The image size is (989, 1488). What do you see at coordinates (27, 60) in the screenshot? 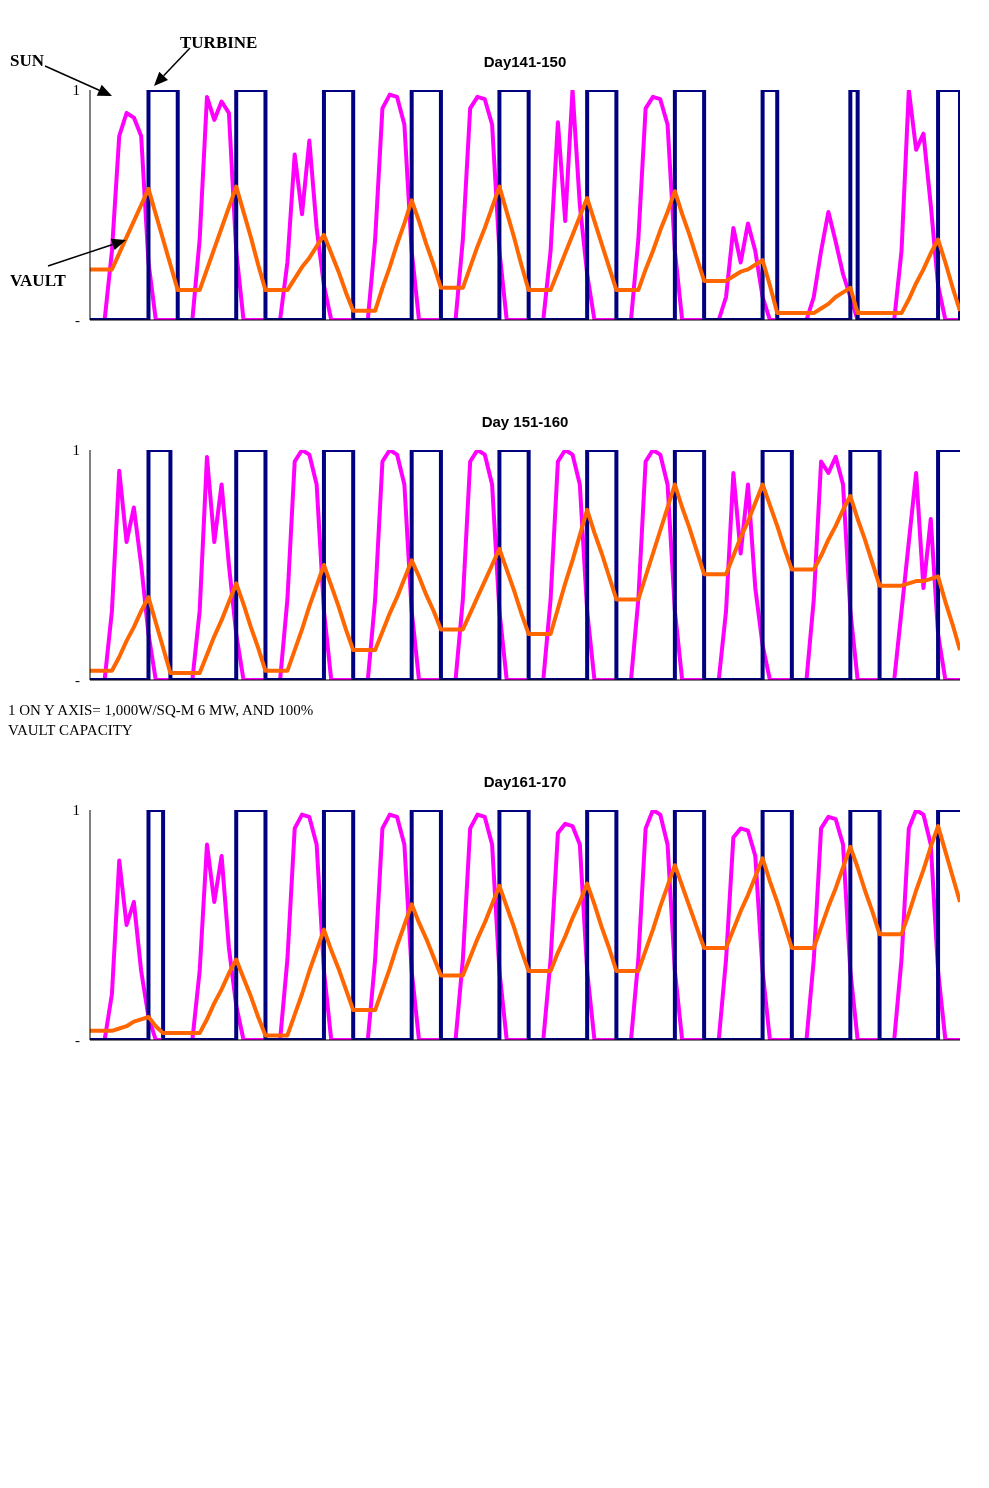
I see `text: SUN` at bounding box center [27, 60].